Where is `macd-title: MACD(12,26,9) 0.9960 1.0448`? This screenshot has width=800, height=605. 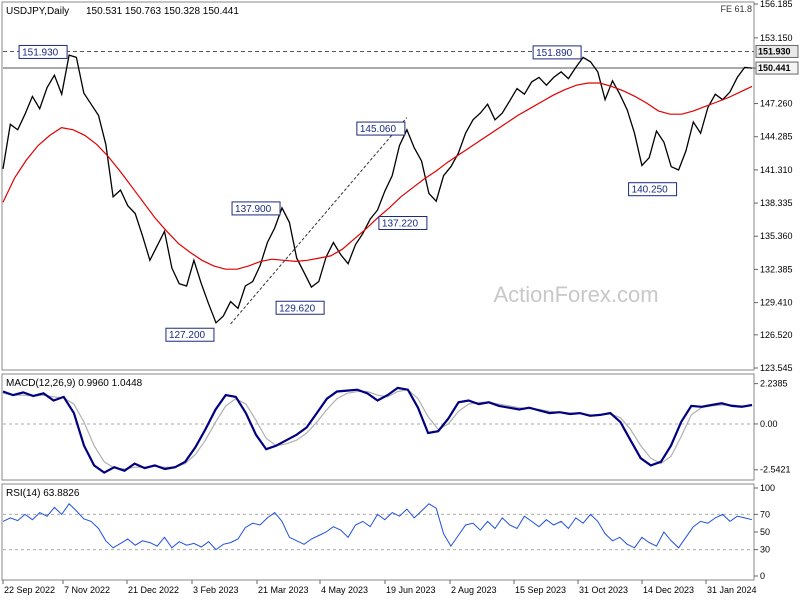 macd-title: MACD(12,26,9) 0.9960 1.0448 is located at coordinates (74, 383).